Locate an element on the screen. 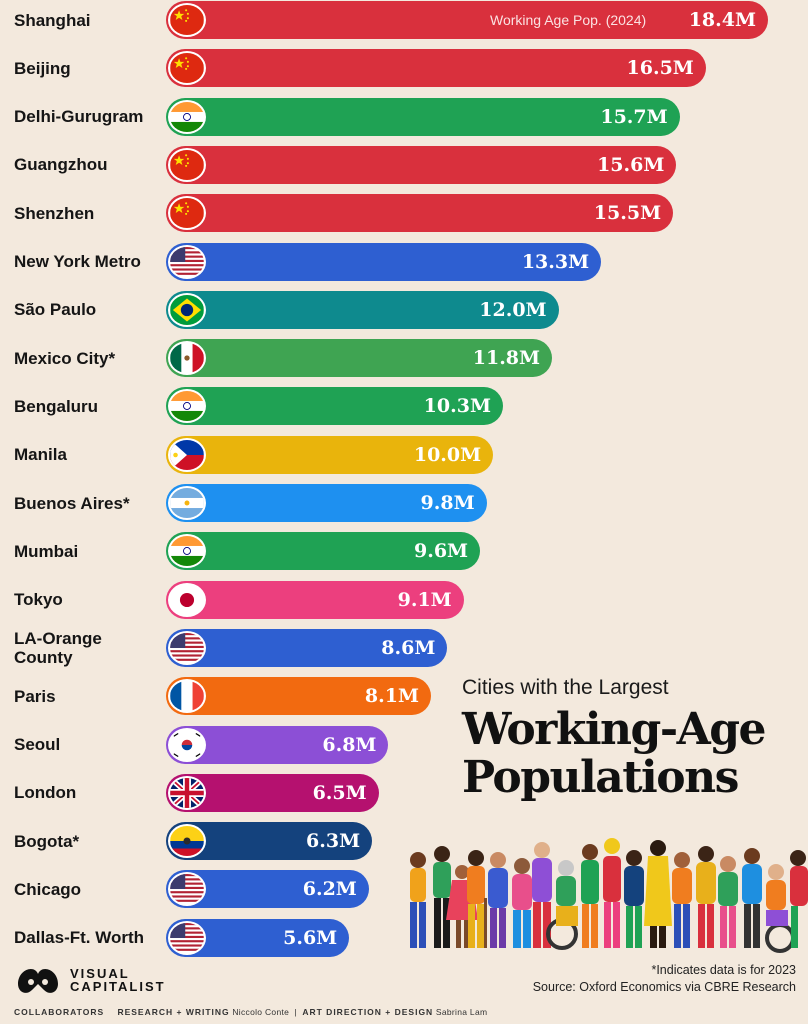 This screenshot has width=808, height=1024. bar-row: Guangzhou 15.6M is located at coordinates (404, 168).